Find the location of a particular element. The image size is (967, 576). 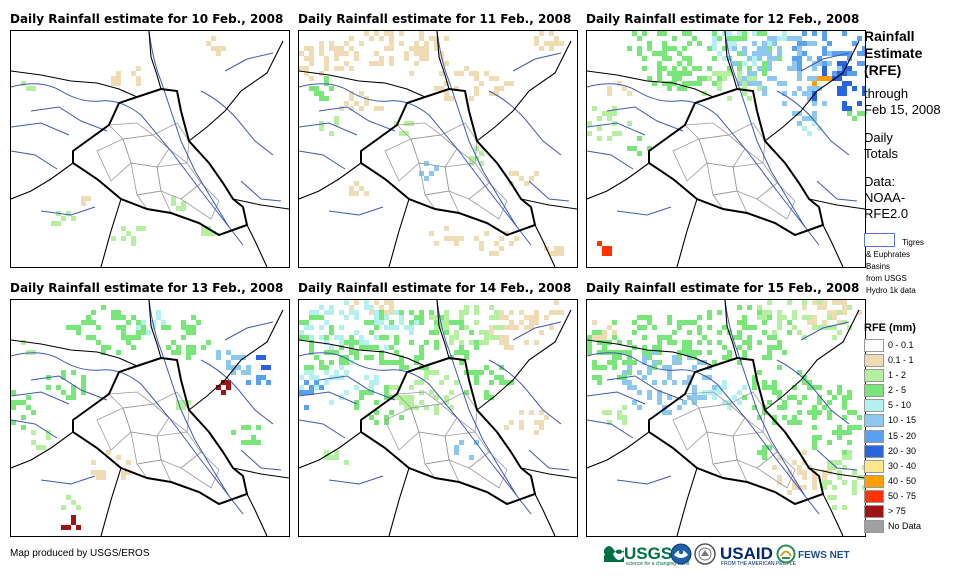

basin-line: Basins is located at coordinates (878, 266).